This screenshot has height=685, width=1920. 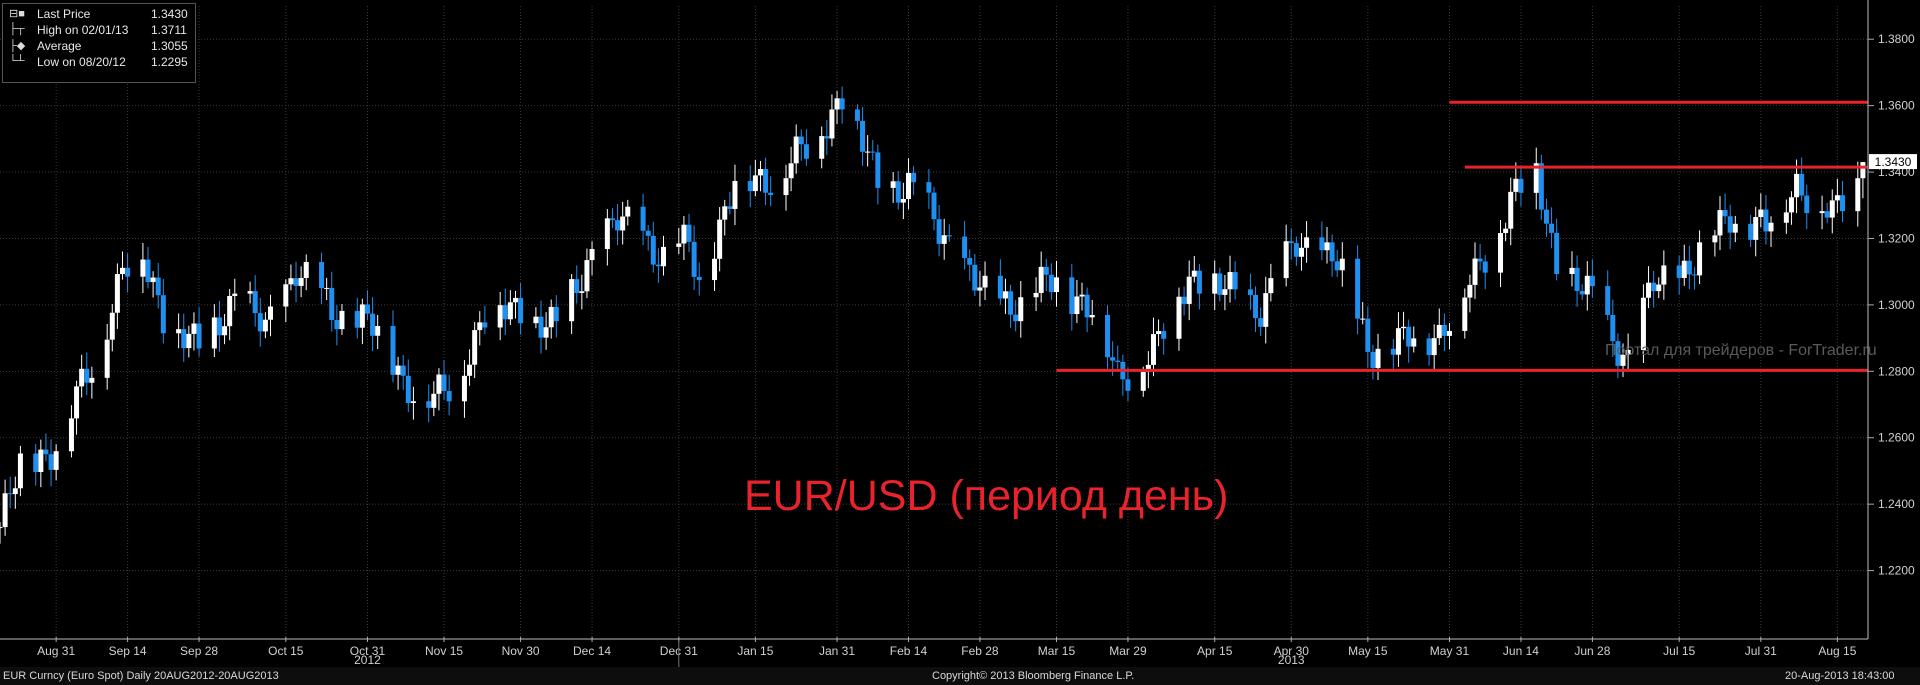 What do you see at coordinates (1741, 350) in the screenshot?
I see `watermark: Портал для трейдеров - ForTrader.ru` at bounding box center [1741, 350].